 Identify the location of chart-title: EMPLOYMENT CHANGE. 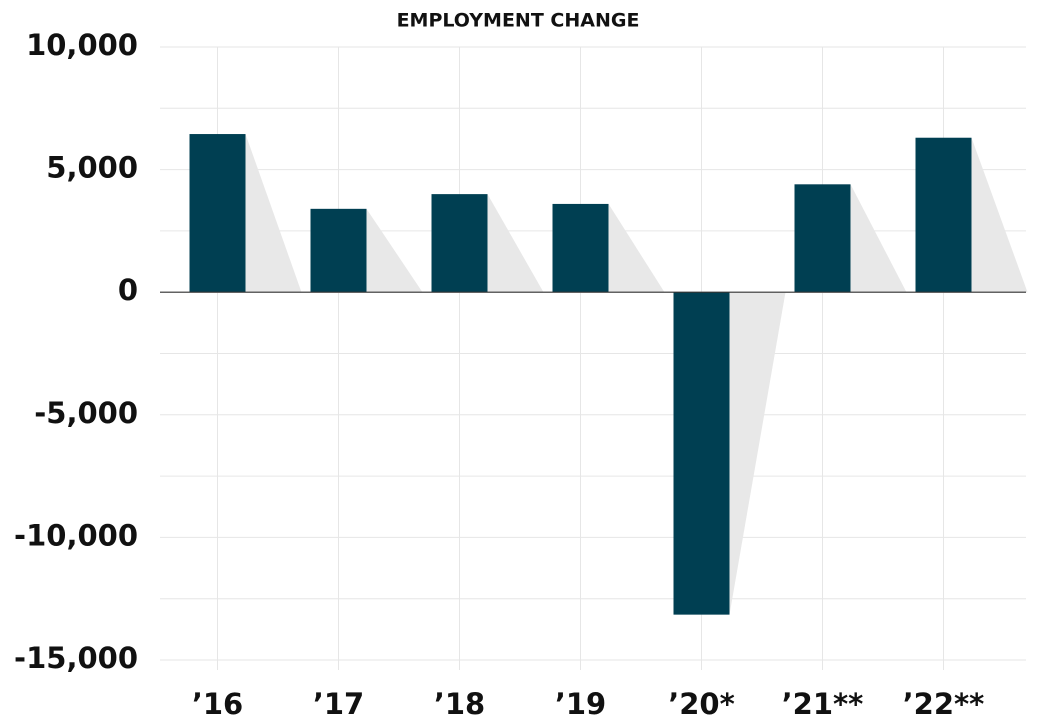
(518, 21).